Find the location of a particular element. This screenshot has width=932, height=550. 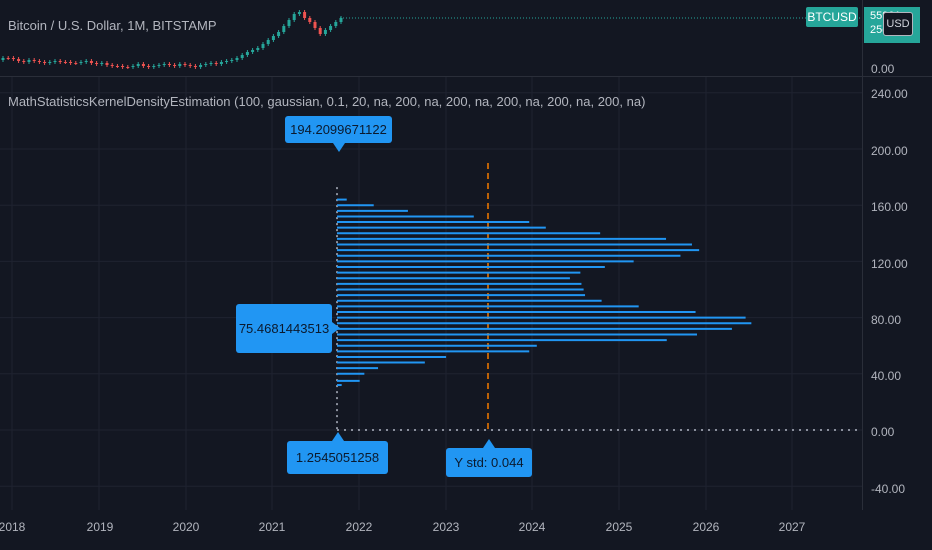

x-axis-label: 2026 is located at coordinates (706, 527).